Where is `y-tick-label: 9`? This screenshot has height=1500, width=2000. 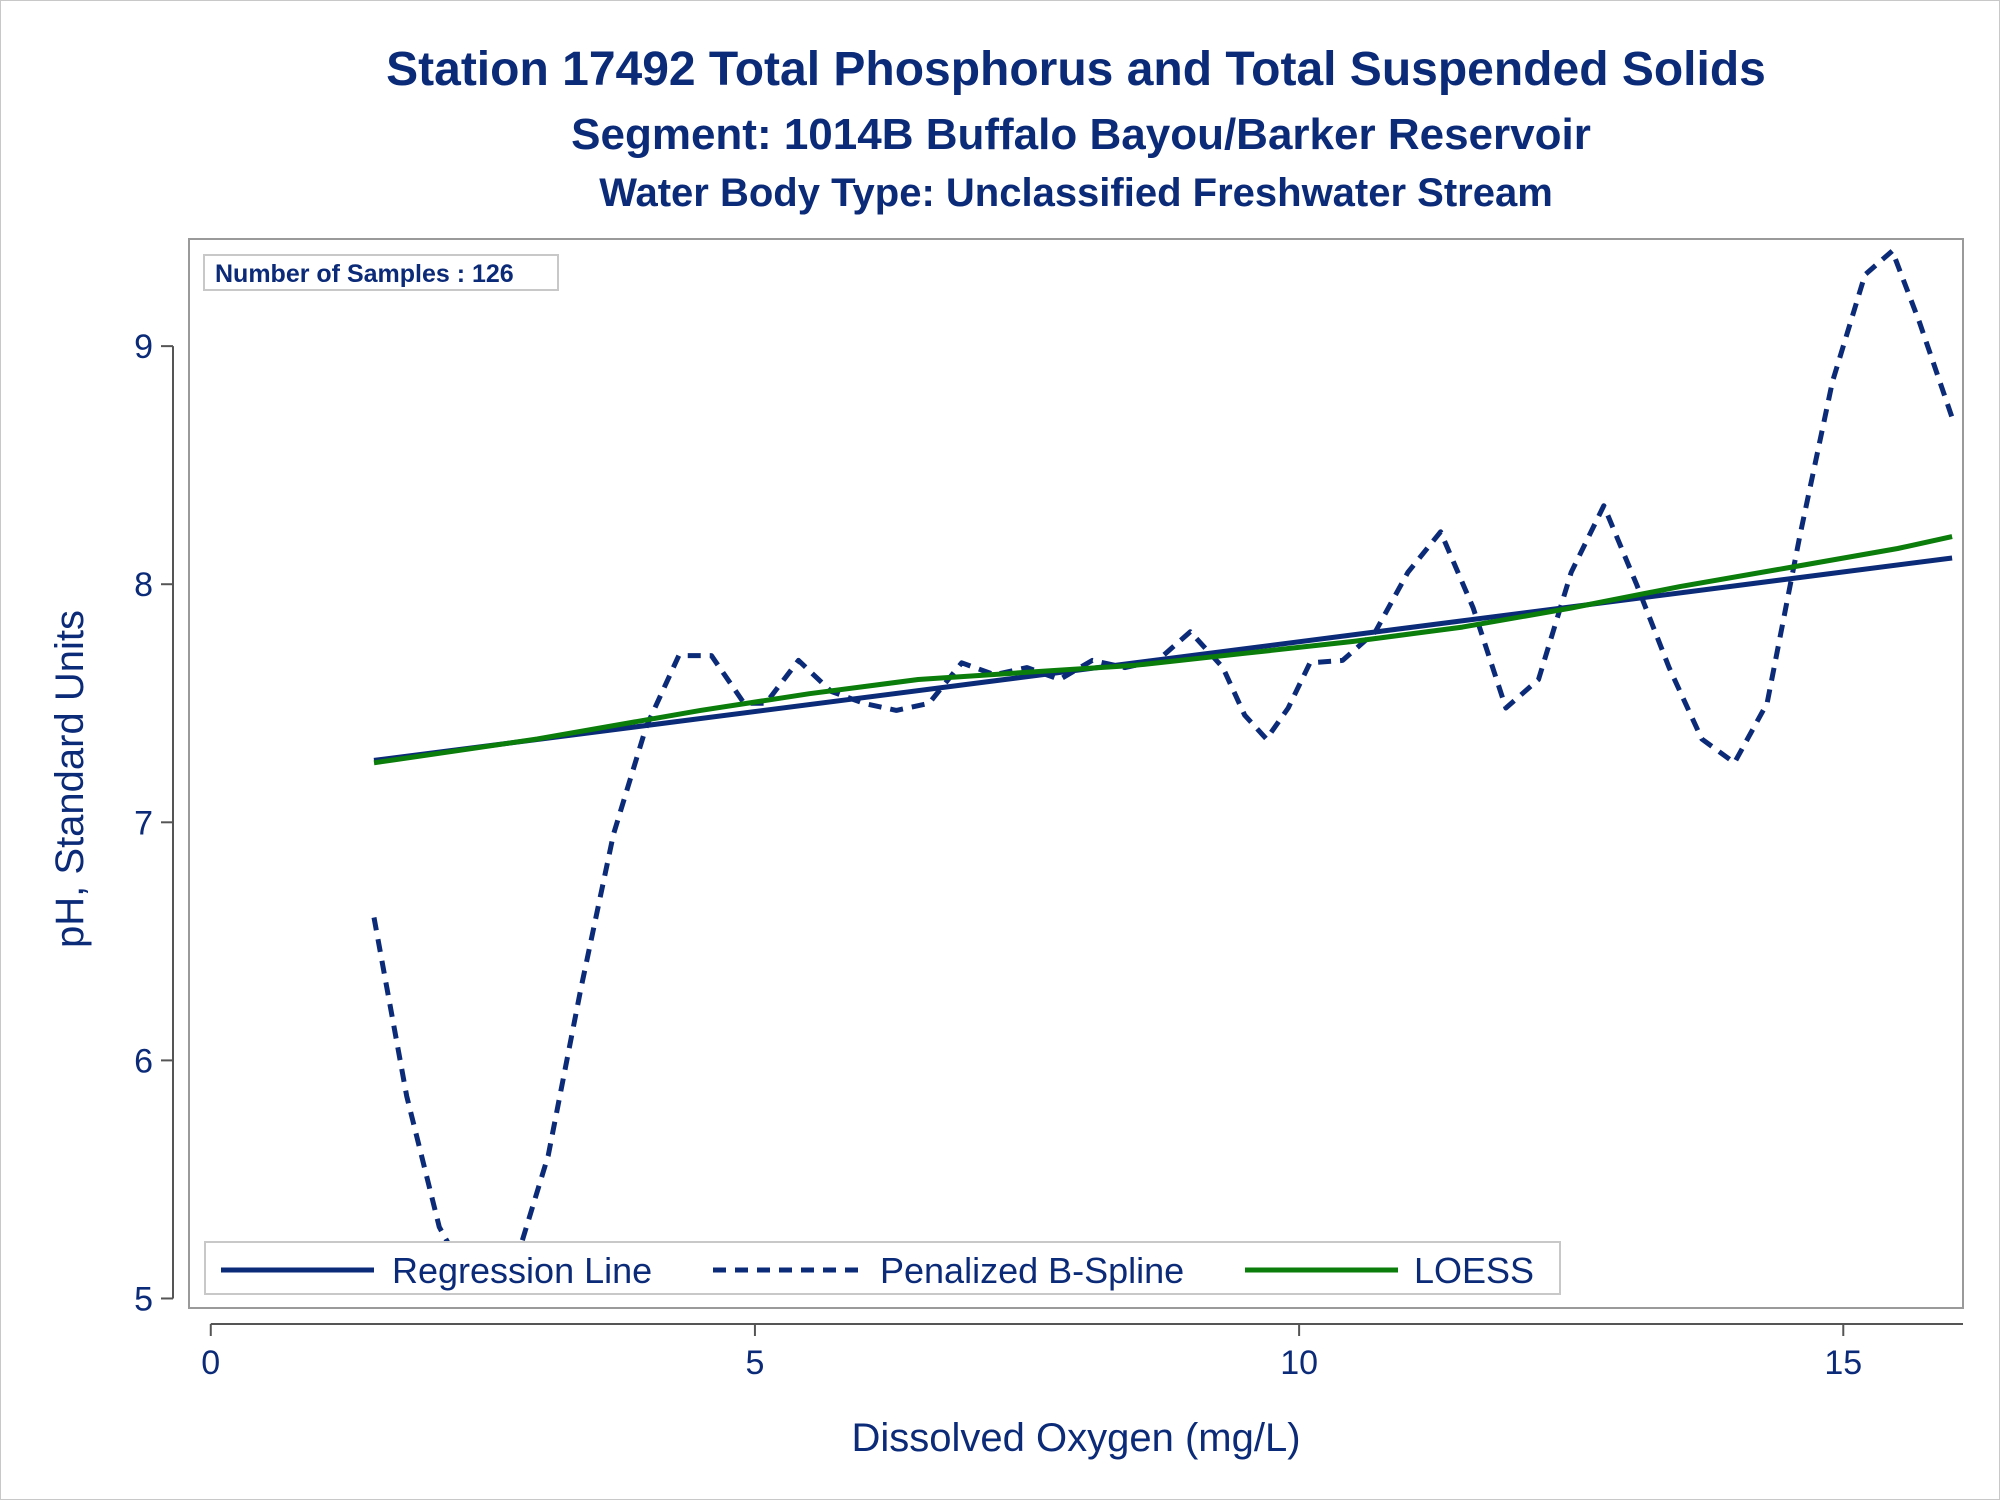 y-tick-label: 9 is located at coordinates (143, 347).